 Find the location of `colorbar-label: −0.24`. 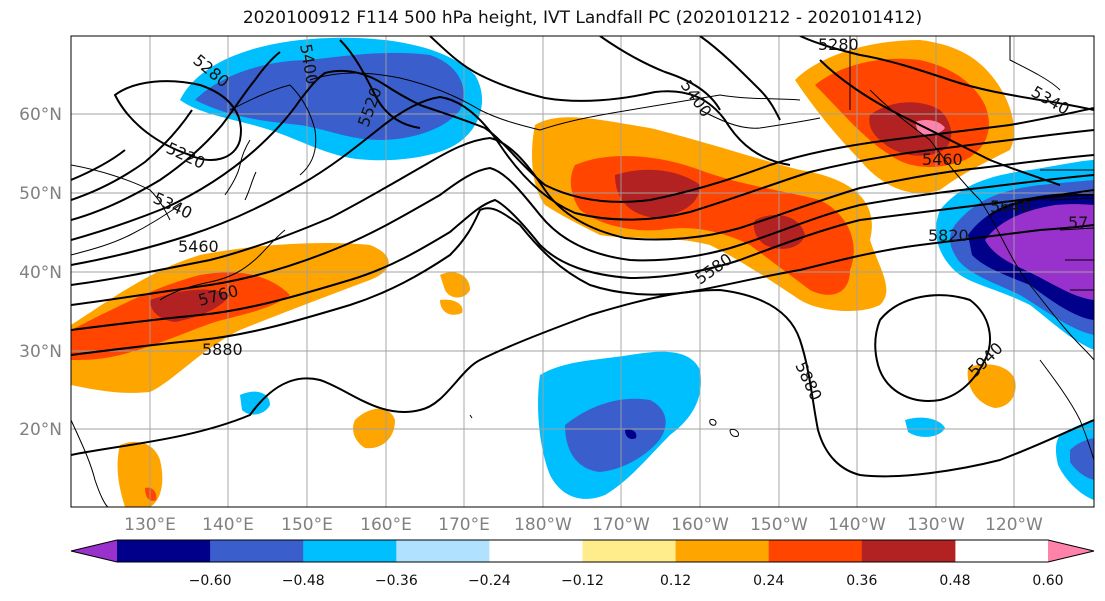

colorbar-label: −0.24 is located at coordinates (489, 581).